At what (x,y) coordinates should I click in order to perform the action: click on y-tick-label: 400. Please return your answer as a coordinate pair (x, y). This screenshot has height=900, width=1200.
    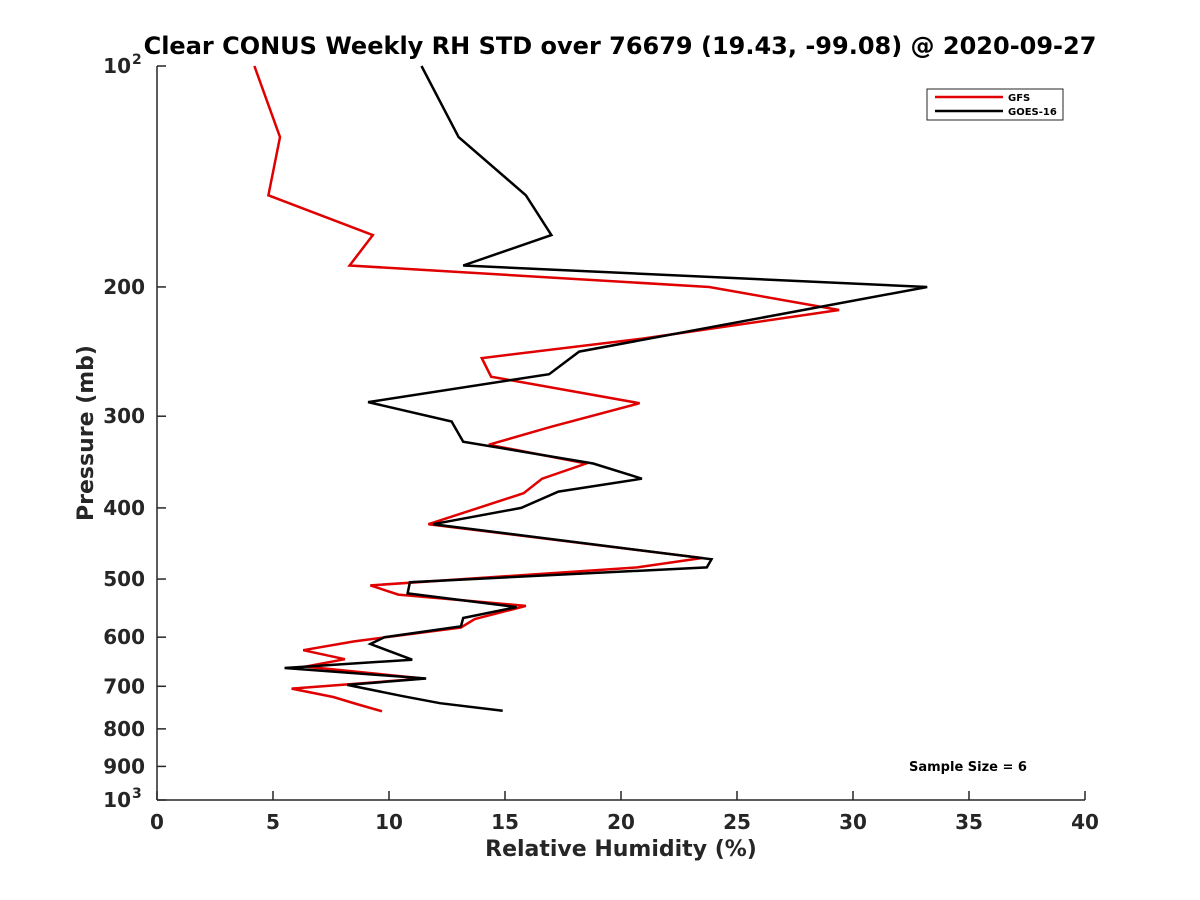
    Looking at the image, I should click on (124, 508).